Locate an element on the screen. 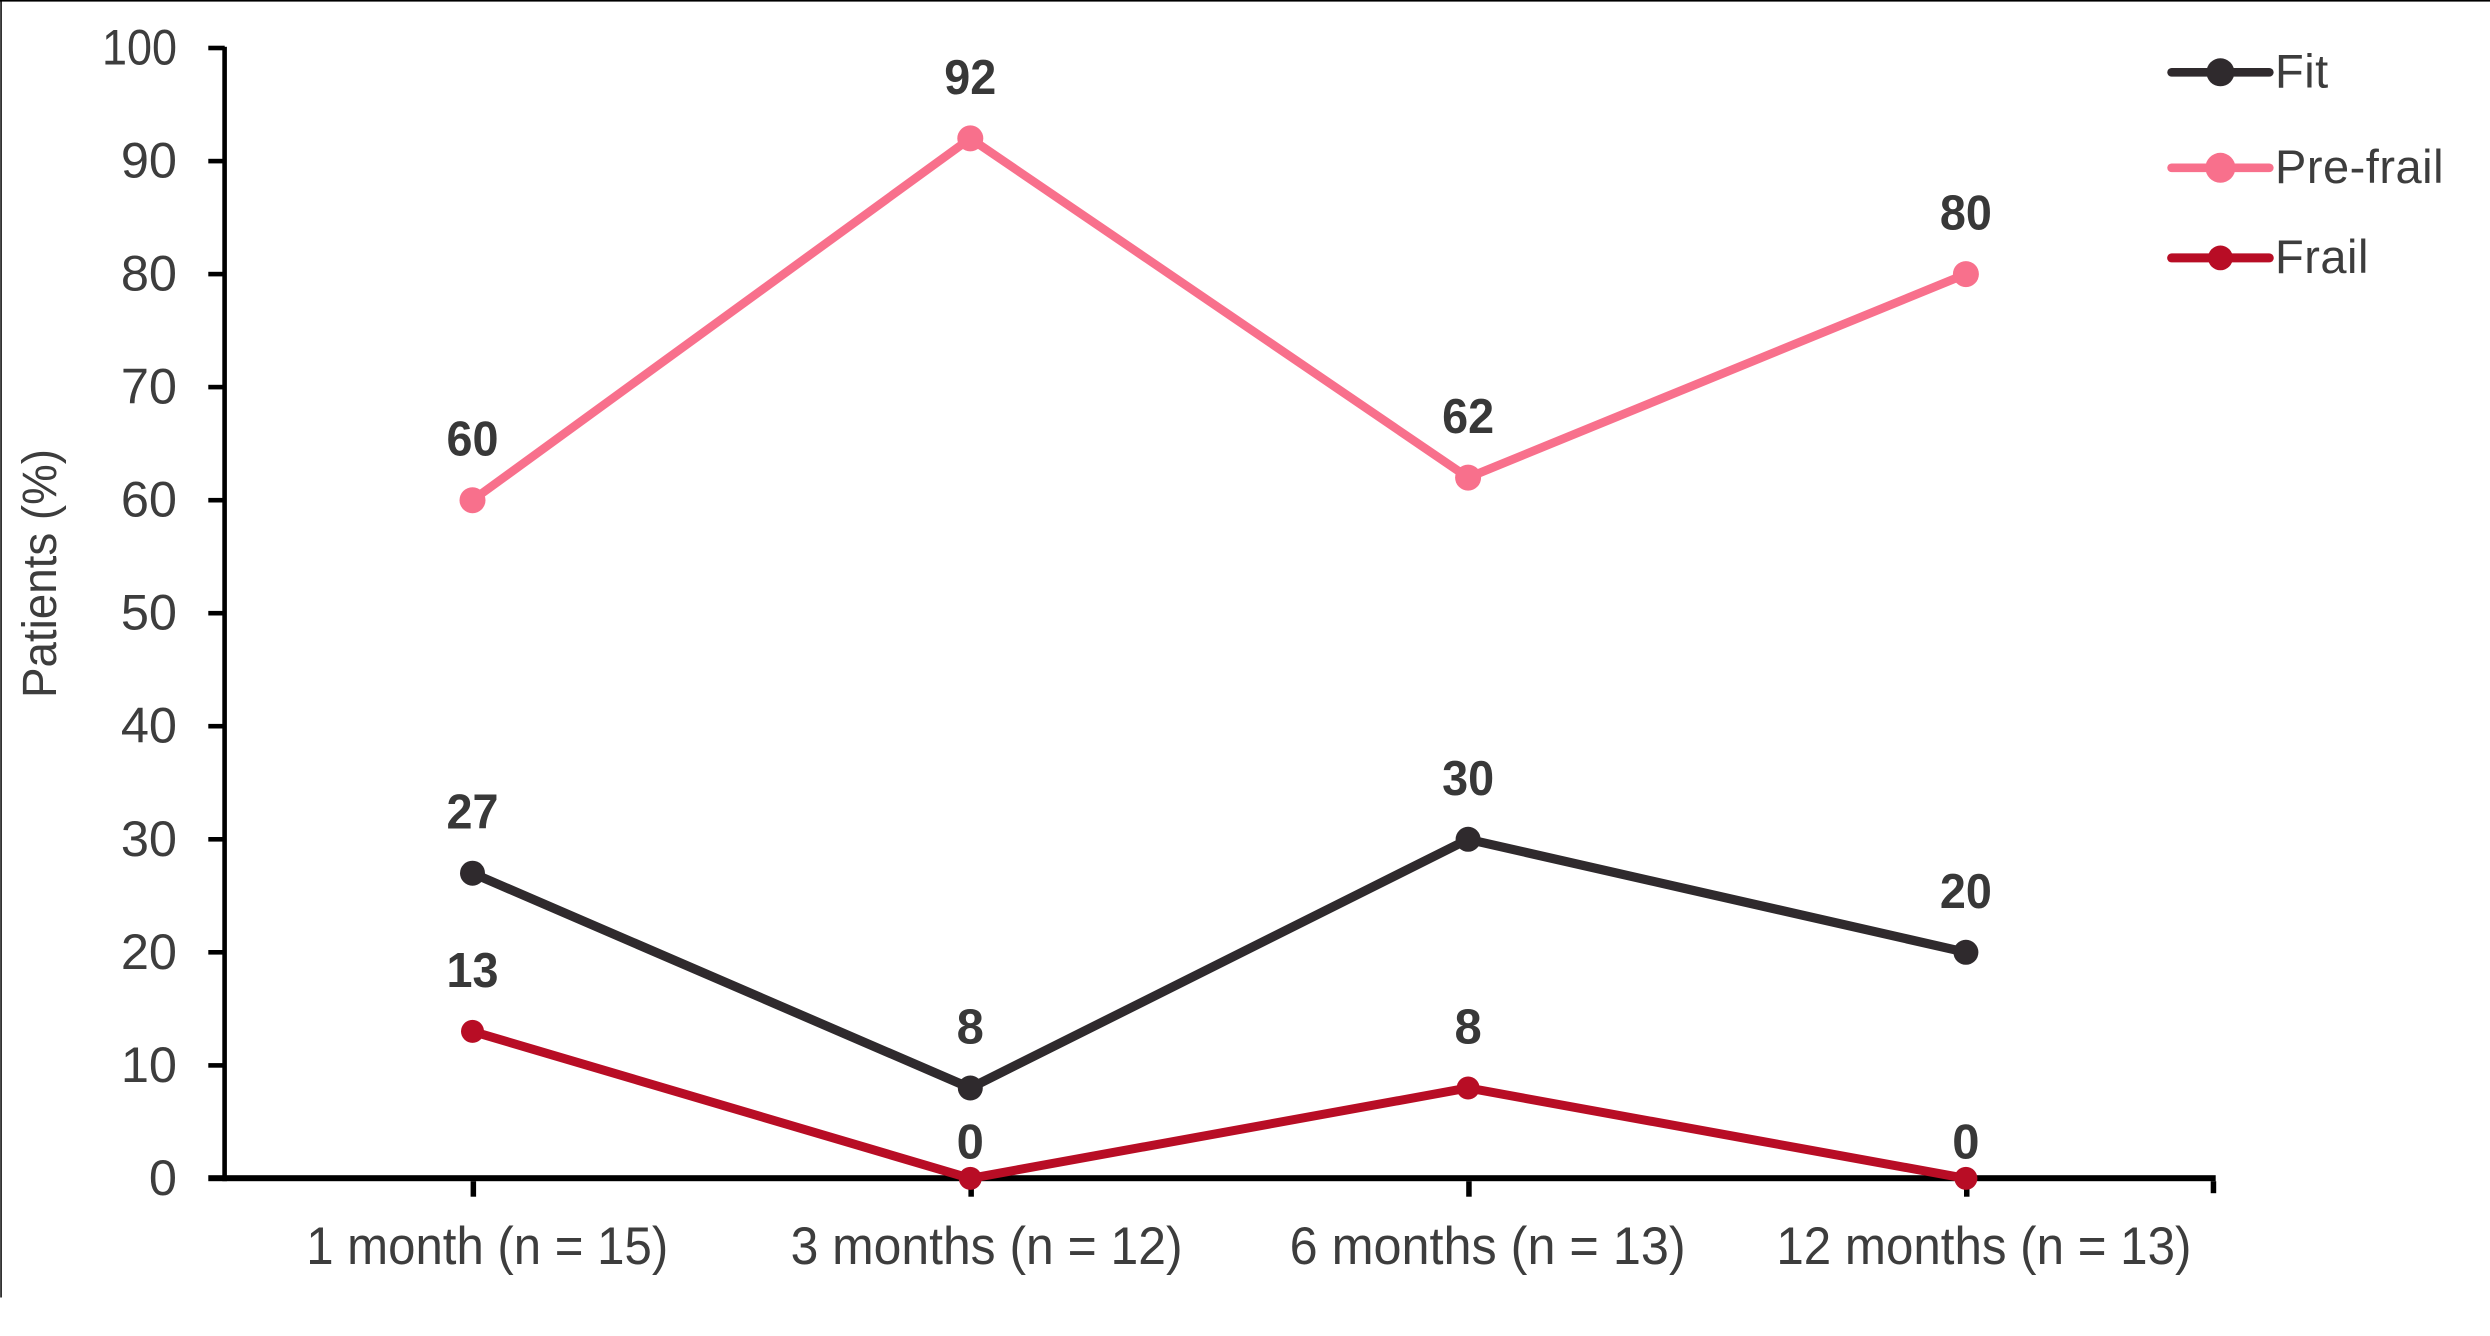  svg-text: 90 is located at coordinates (149, 160).